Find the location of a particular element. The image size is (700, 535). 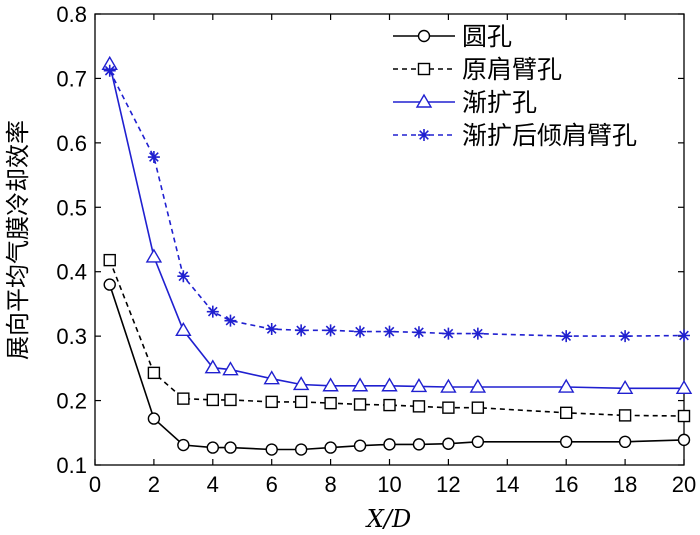

y-tick-label: 0.6 is located at coordinates (71, 143).